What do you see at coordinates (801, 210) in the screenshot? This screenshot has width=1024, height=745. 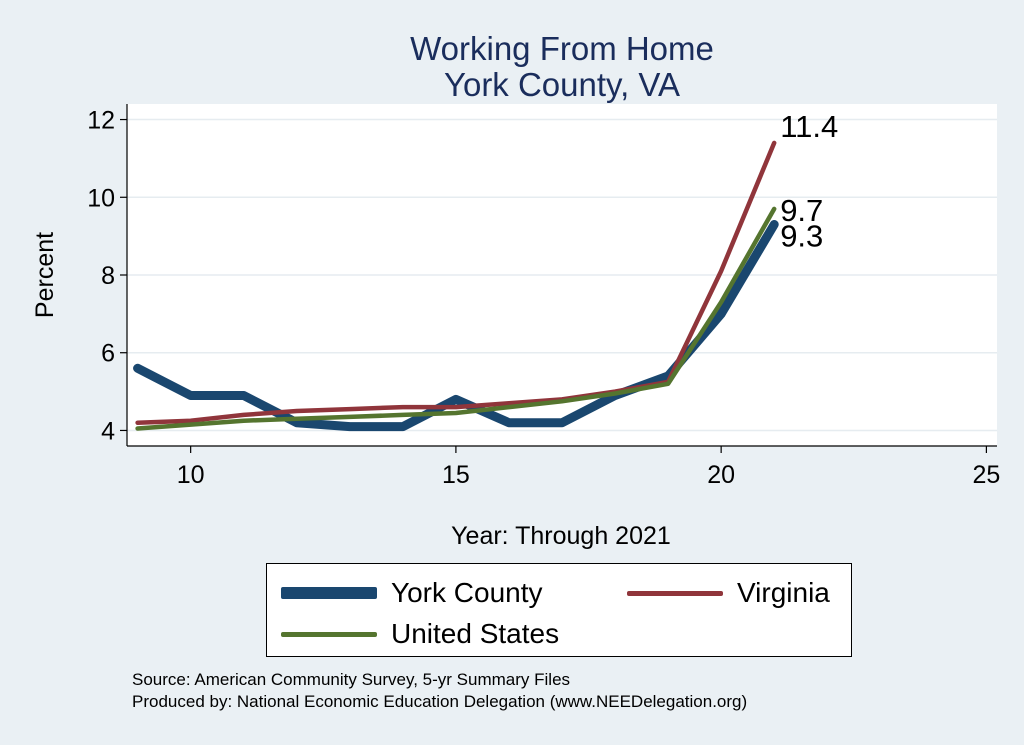 I see `end-label-united-states: 9.7` at bounding box center [801, 210].